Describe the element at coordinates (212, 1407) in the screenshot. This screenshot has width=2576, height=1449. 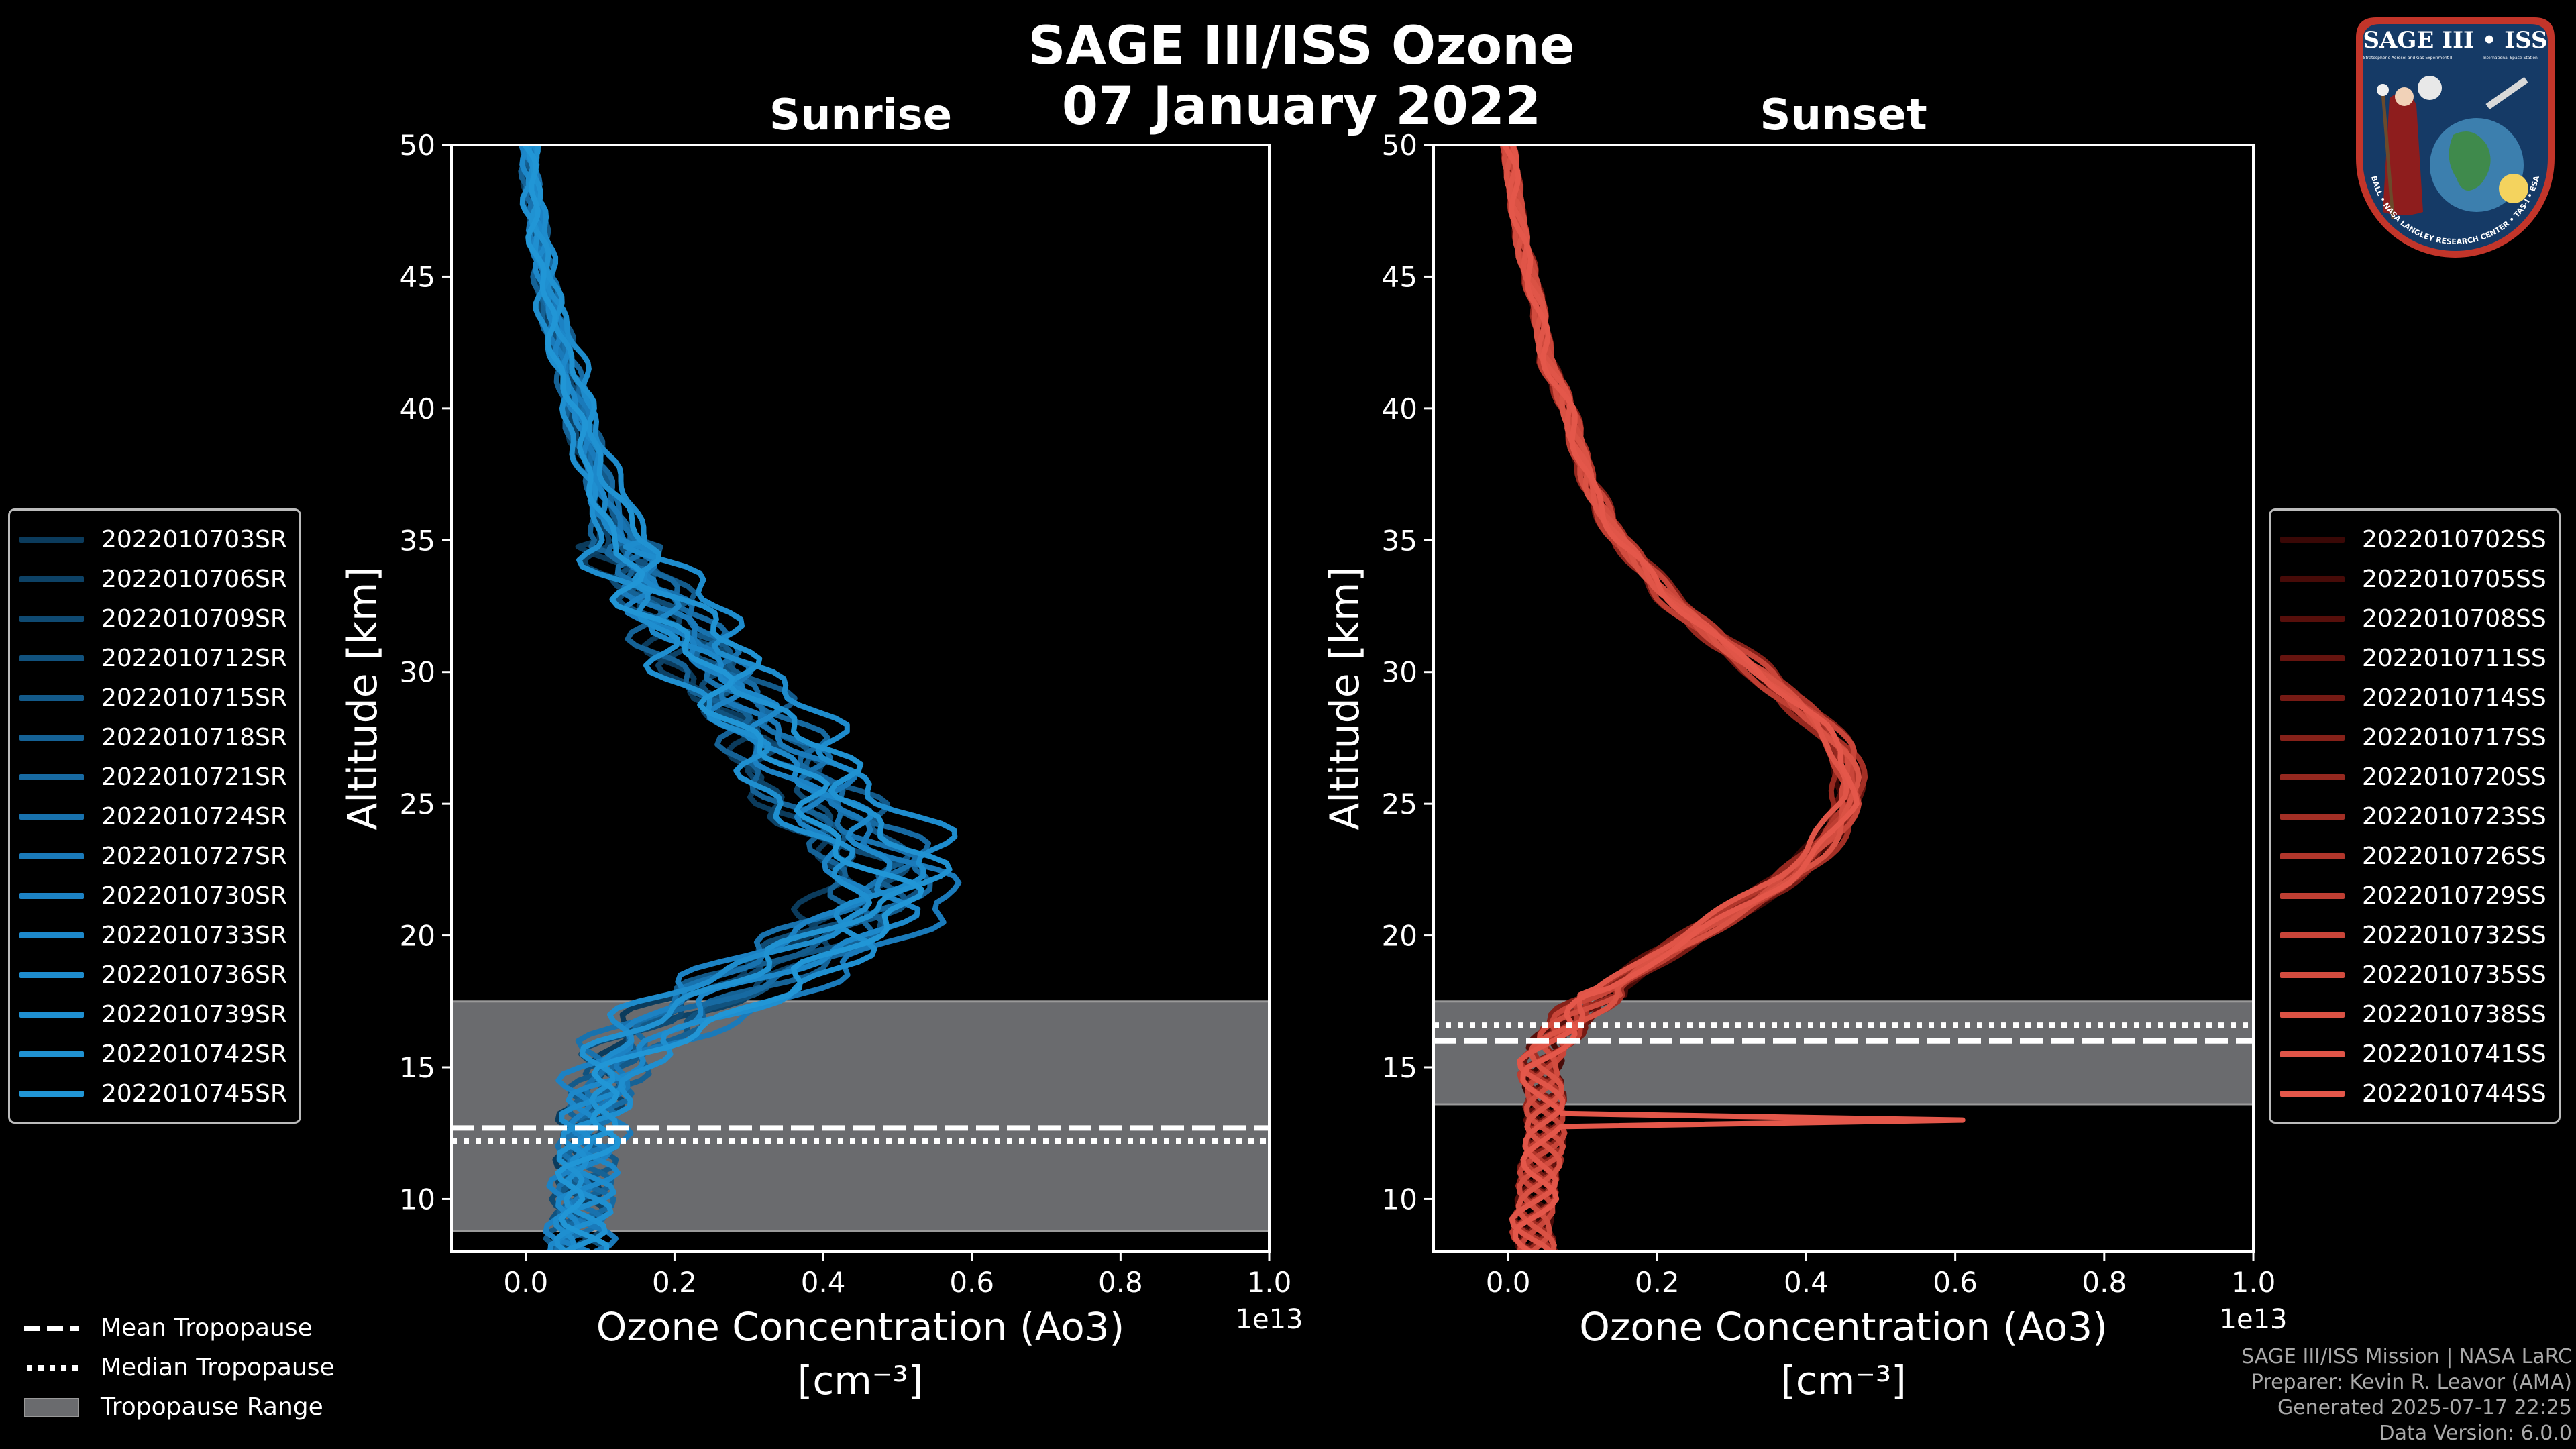
I see `legend-range-label: Tropopause Range` at that location.